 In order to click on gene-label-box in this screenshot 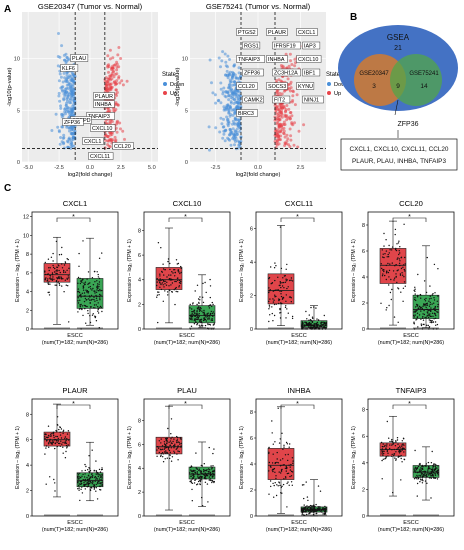, I will do `click(277, 32)`.